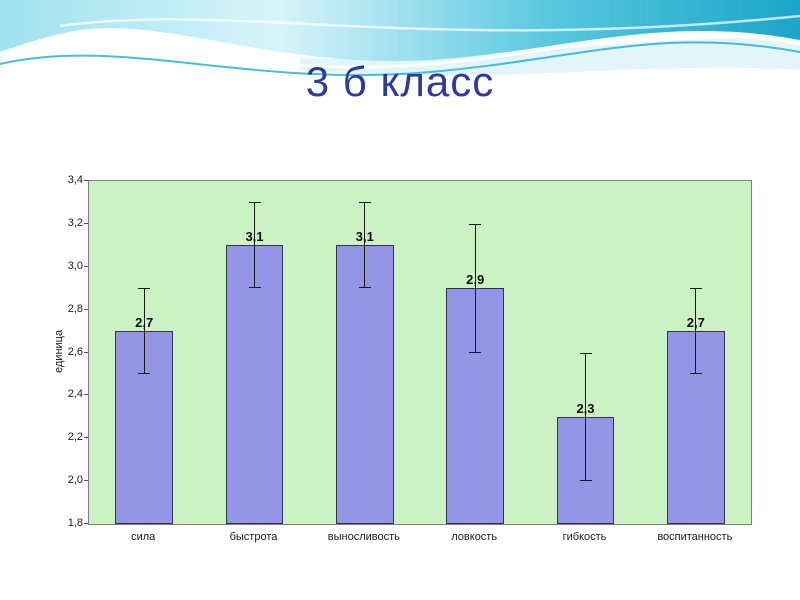 This screenshot has height=600, width=800. What do you see at coordinates (584, 537) in the screenshot?
I see `x-category-label: гибкость` at bounding box center [584, 537].